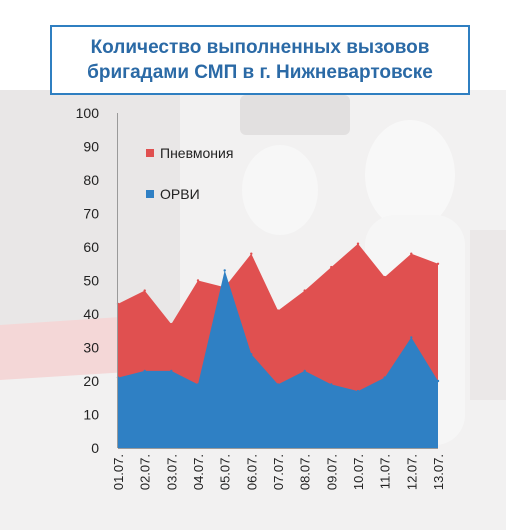  I want to click on y-tick-label: 0, so click(95, 448).